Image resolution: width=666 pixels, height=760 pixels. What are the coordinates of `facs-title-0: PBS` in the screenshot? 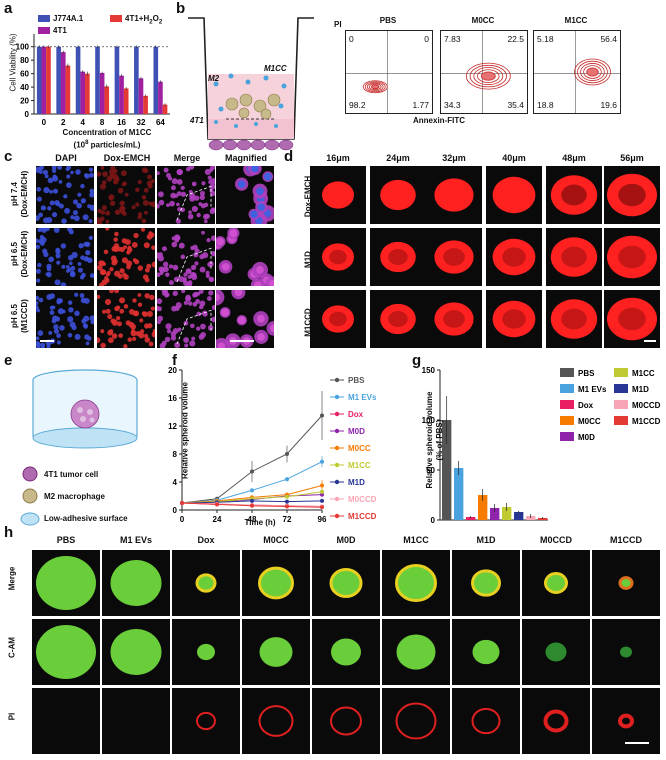 It's located at (388, 20).